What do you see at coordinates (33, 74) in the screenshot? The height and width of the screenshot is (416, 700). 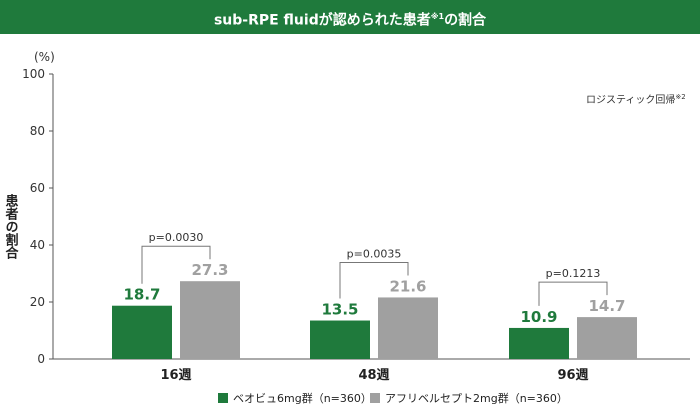 I see `y-tick-label-5: 100` at bounding box center [33, 74].